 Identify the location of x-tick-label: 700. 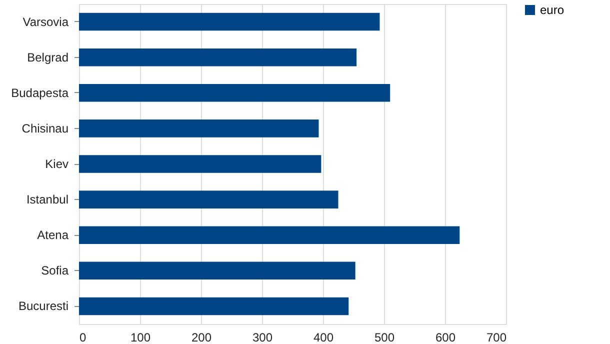
(496, 337).